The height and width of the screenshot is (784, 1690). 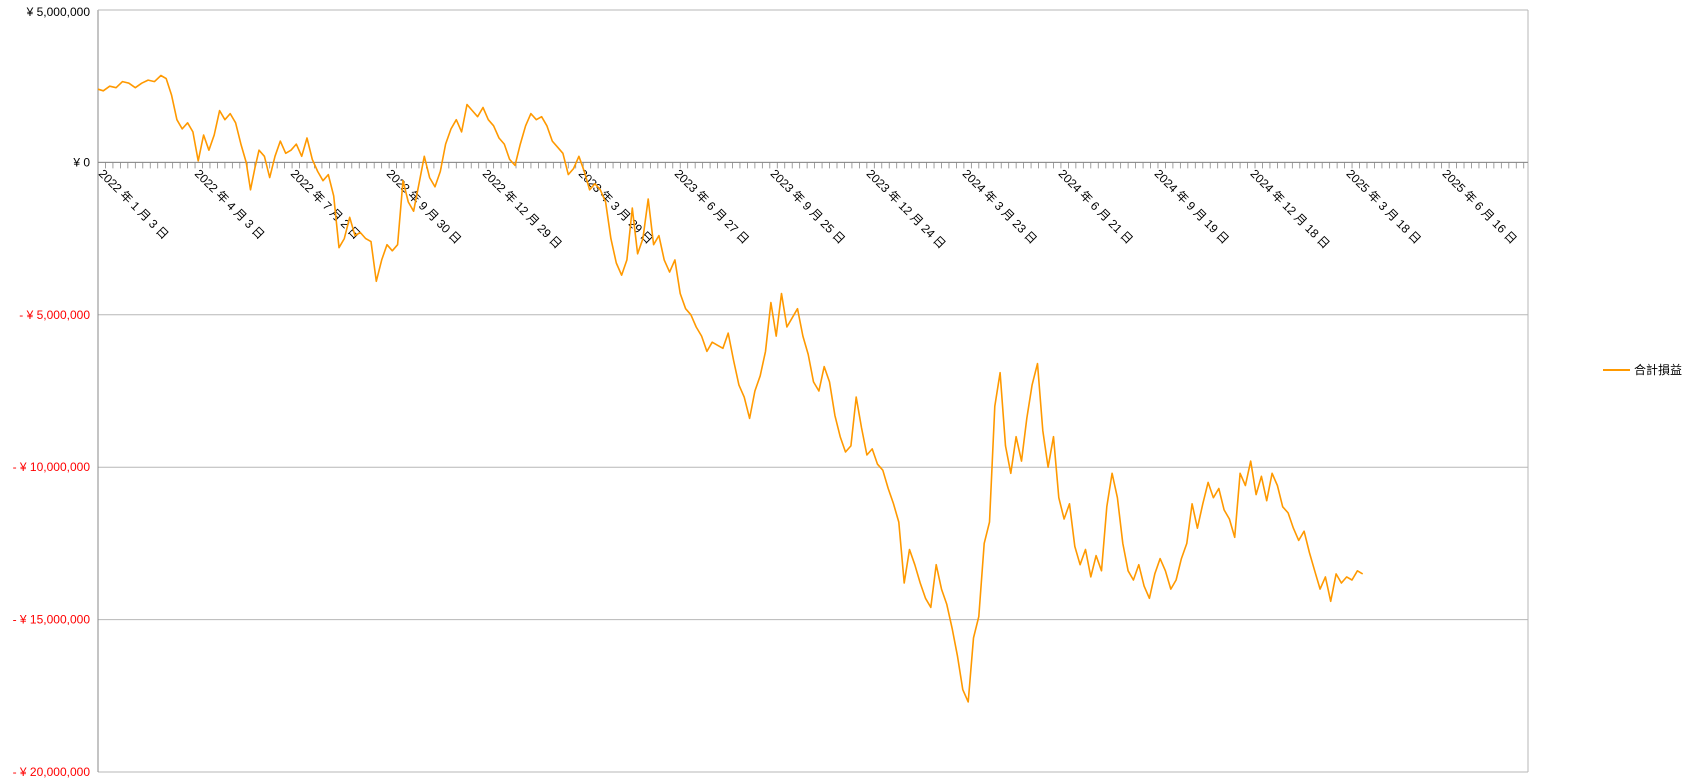 What do you see at coordinates (52, 467) in the screenshot?
I see `y-tick-label: - ¥ 10,000,000` at bounding box center [52, 467].